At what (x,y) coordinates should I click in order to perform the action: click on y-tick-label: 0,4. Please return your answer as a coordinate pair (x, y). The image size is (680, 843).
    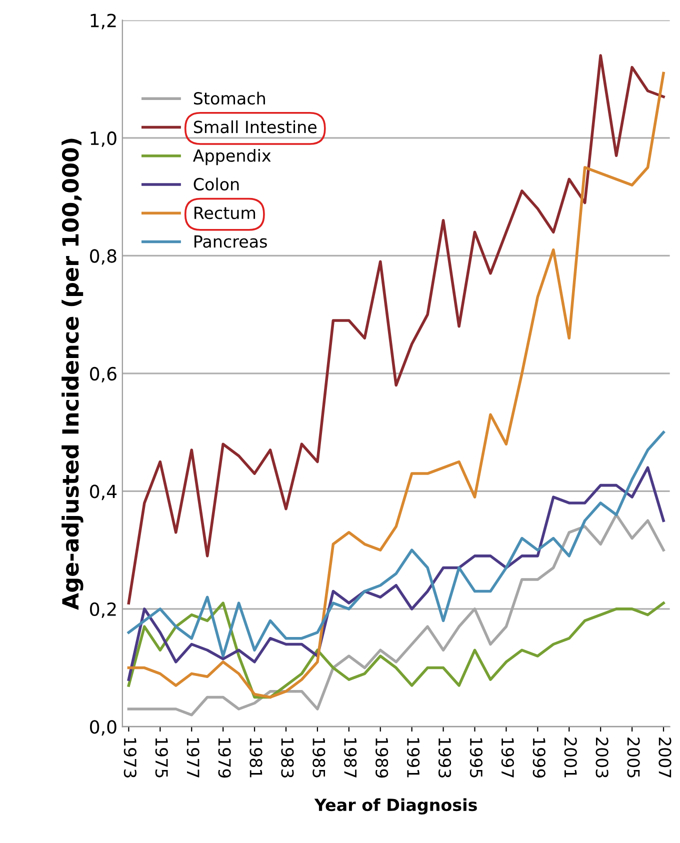
    Looking at the image, I should click on (103, 492).